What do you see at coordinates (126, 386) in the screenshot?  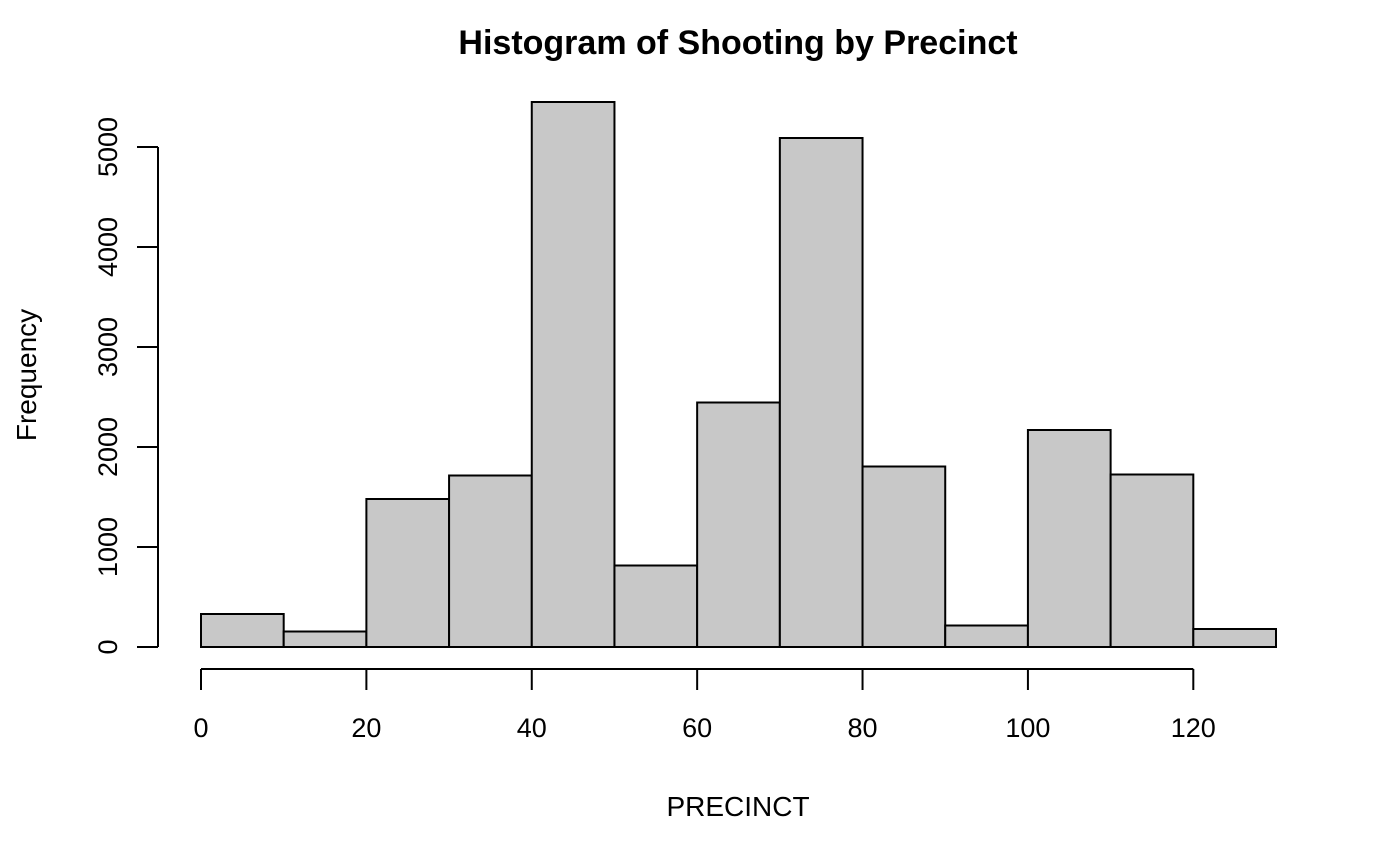 I see `y-axis: 0 1000 2000 3000 4000 5000` at bounding box center [126, 386].